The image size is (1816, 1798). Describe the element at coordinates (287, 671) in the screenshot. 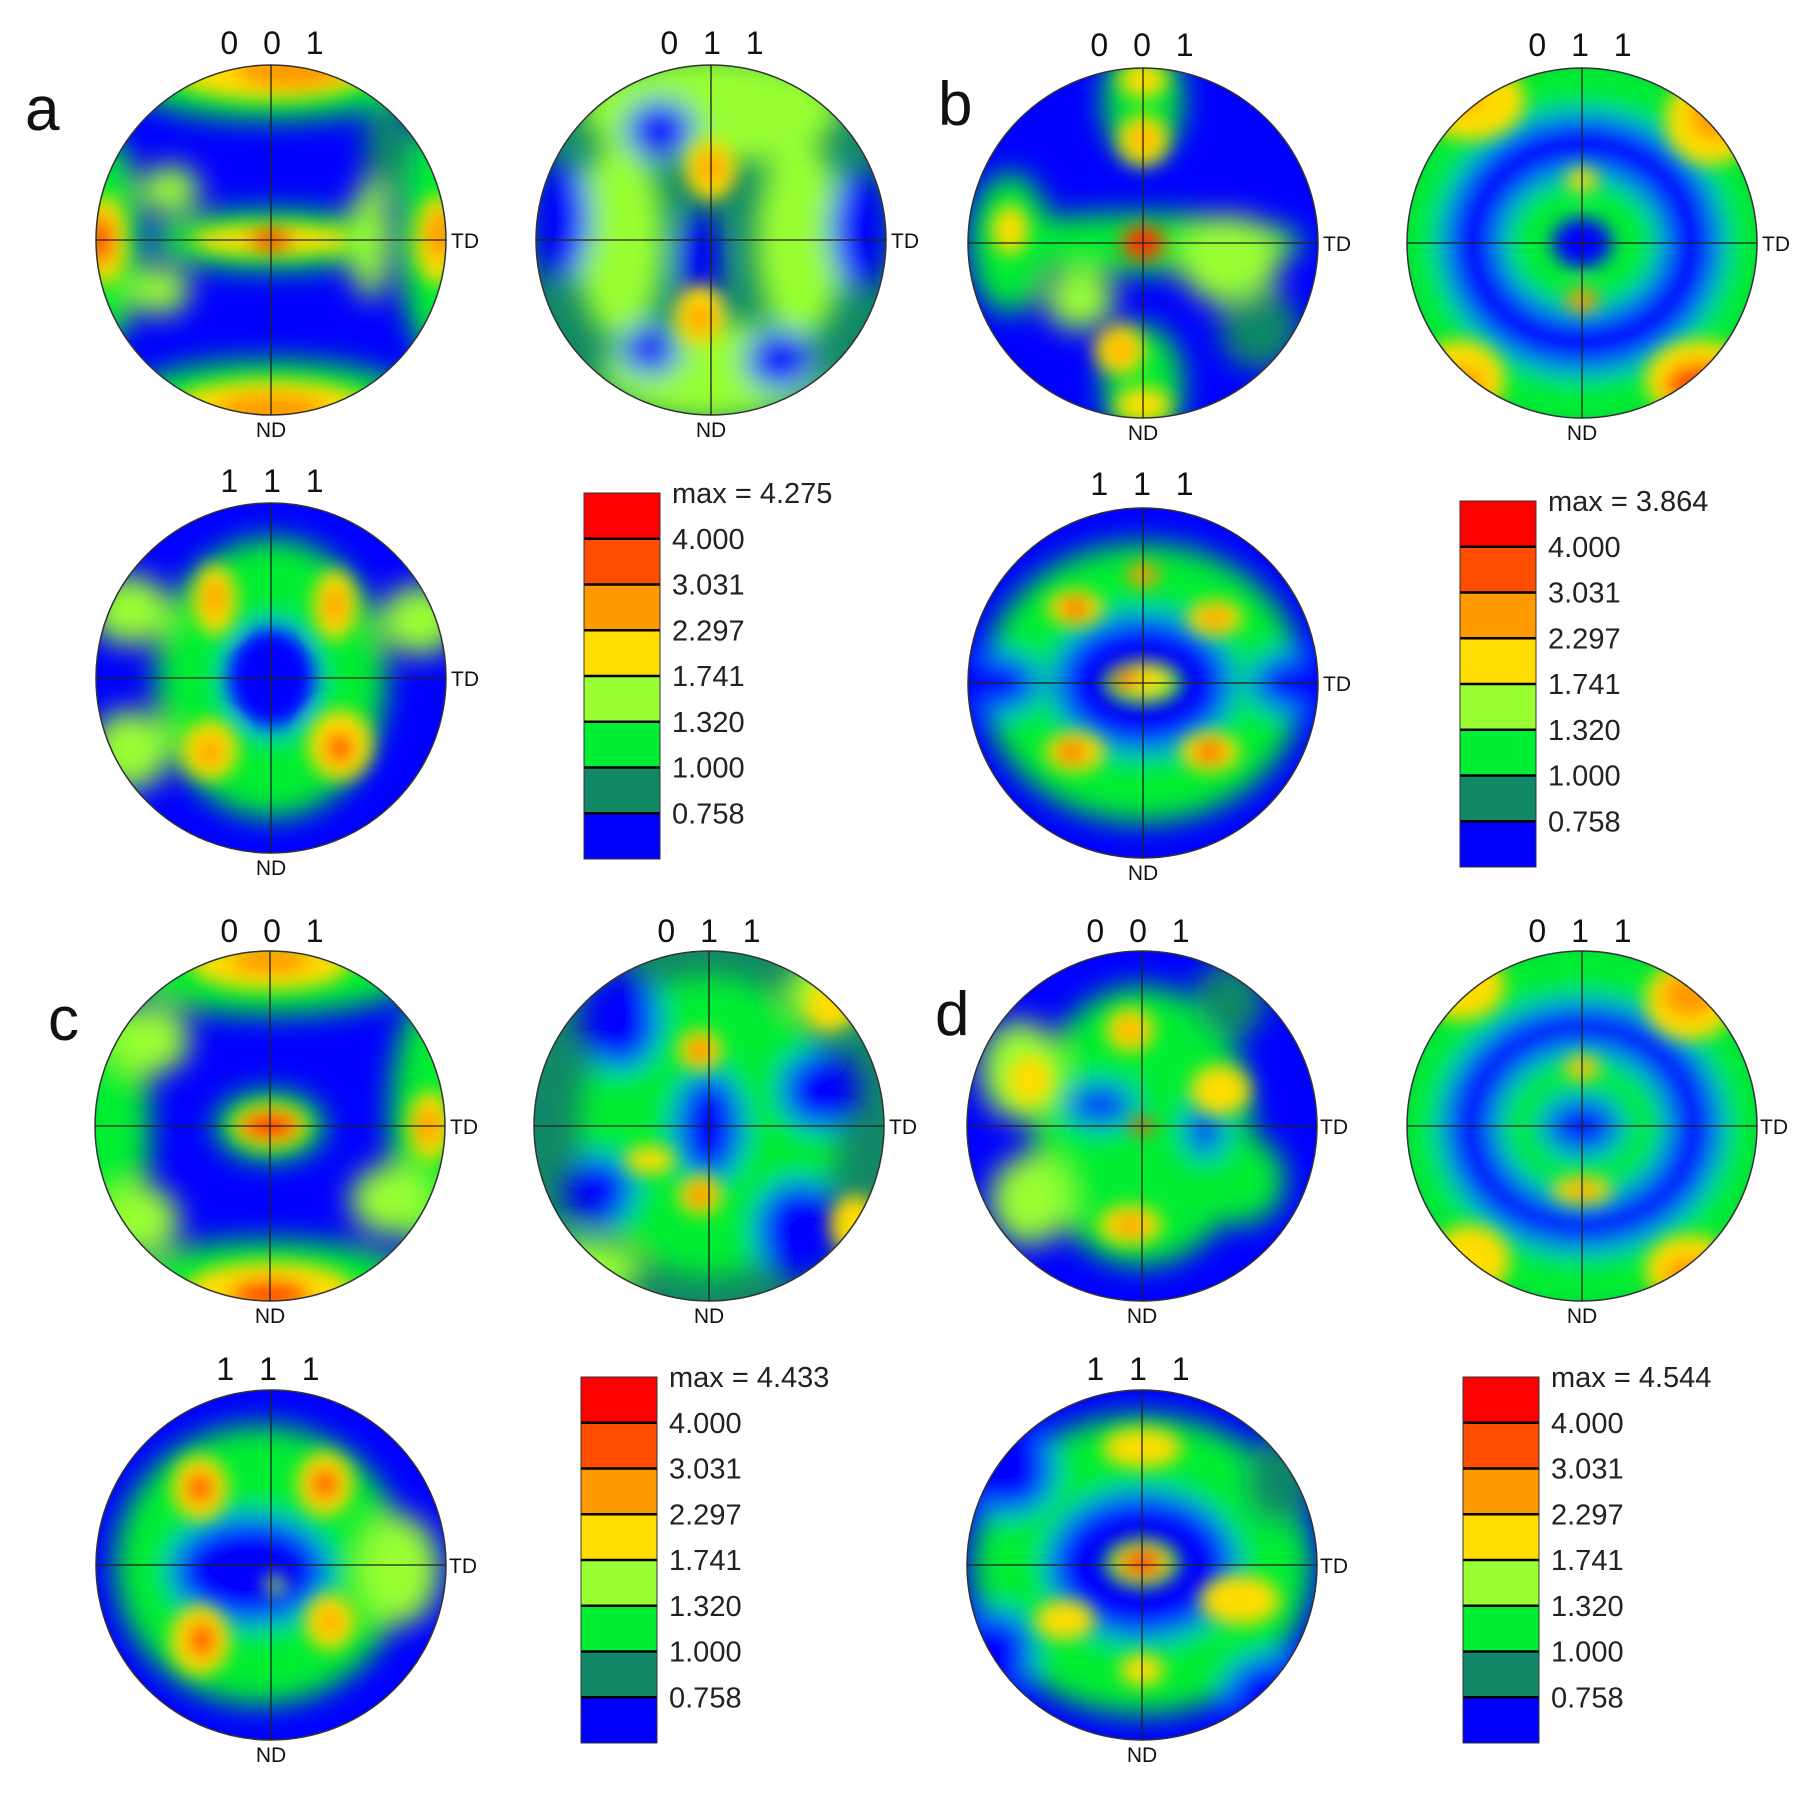

I see `pole-figure-a-111: 1 1 1` at that location.